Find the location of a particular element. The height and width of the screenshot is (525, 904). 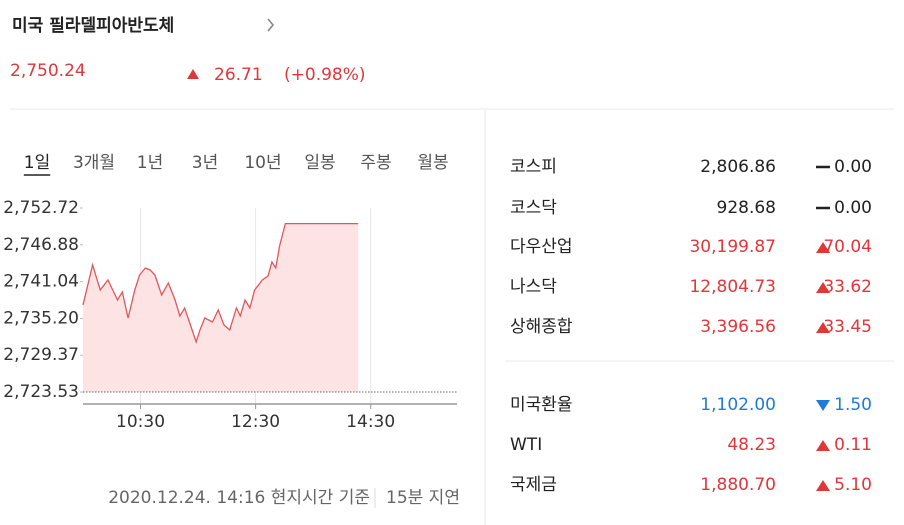

tab: 10년 is located at coordinates (262, 163).